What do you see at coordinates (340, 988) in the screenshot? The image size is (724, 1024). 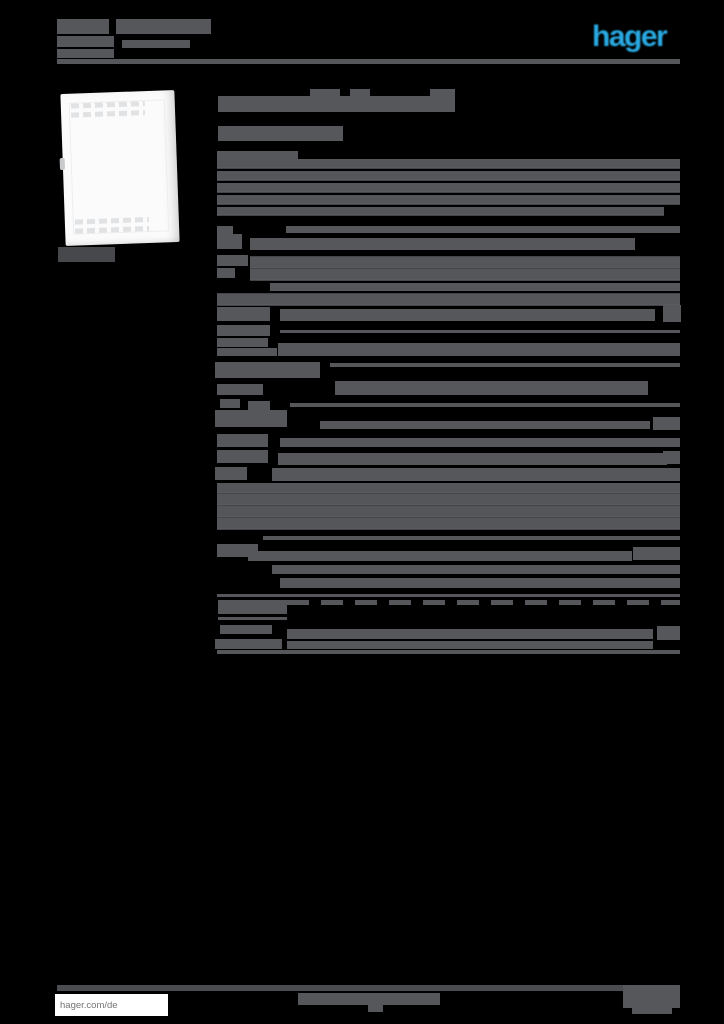 I see `redacted-bar-block` at bounding box center [340, 988].